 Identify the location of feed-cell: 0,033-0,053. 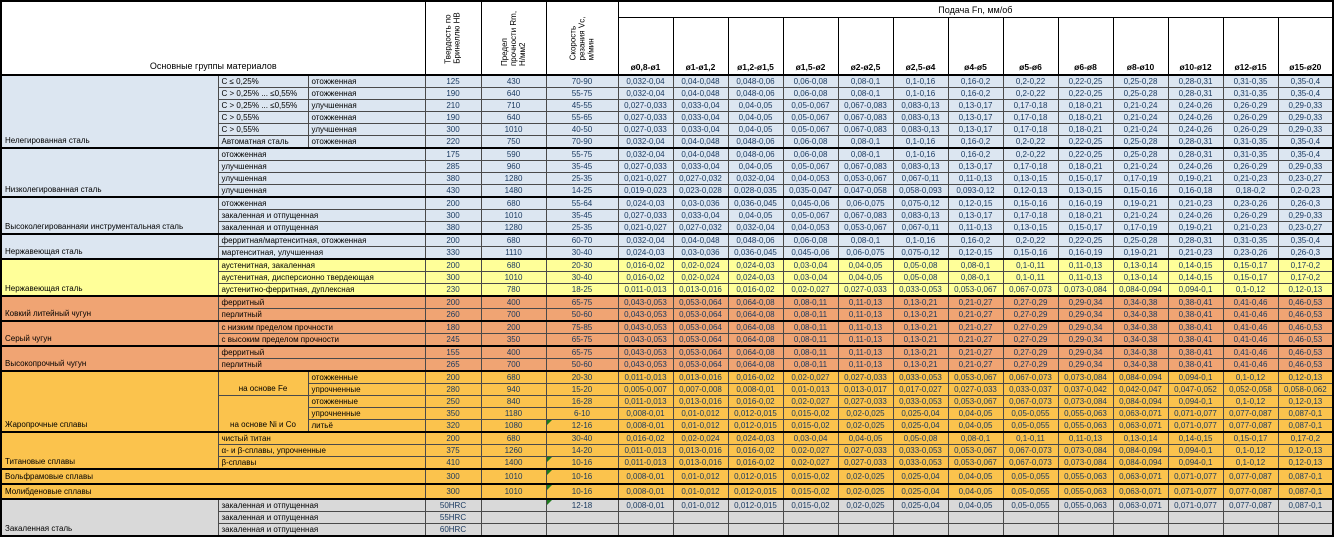
(920, 401).